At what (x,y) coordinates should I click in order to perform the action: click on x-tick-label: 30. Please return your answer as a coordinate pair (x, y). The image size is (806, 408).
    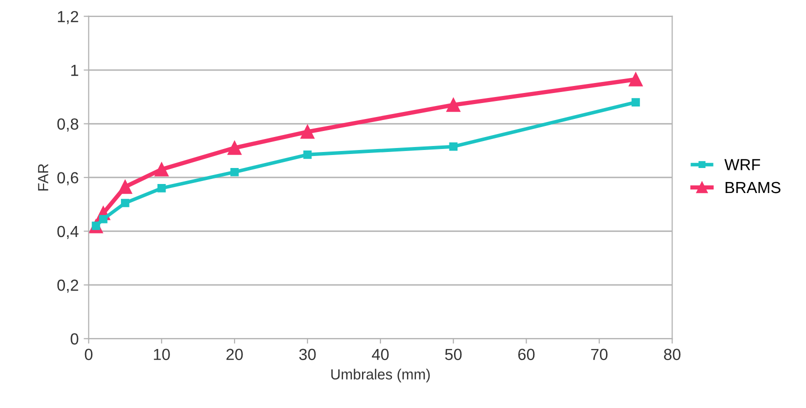
    Looking at the image, I should click on (307, 354).